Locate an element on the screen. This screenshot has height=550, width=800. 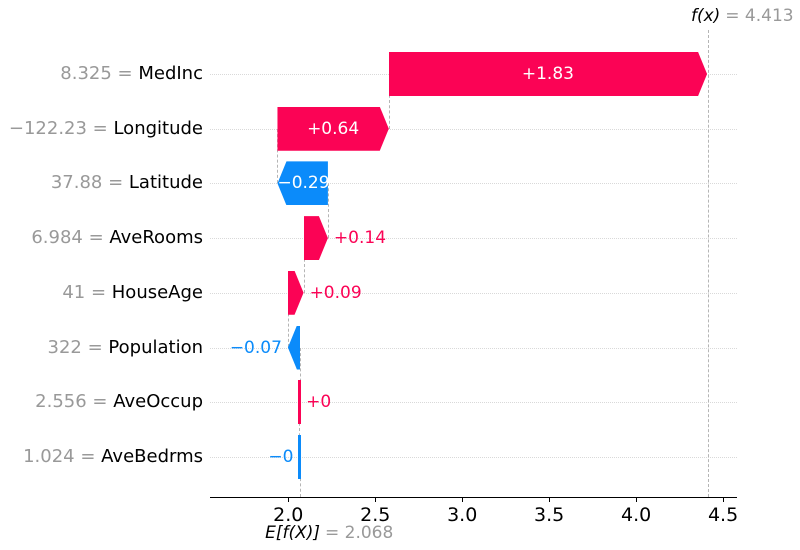
feature-label: 6.984 = AveRooms is located at coordinates (101, 238).